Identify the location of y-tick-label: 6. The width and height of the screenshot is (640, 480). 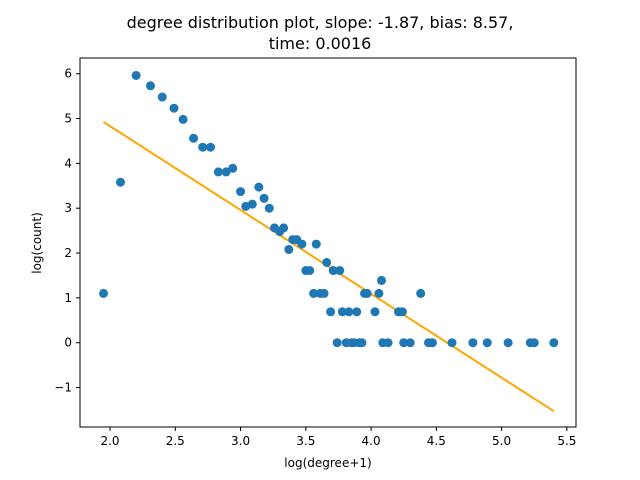
(68, 74).